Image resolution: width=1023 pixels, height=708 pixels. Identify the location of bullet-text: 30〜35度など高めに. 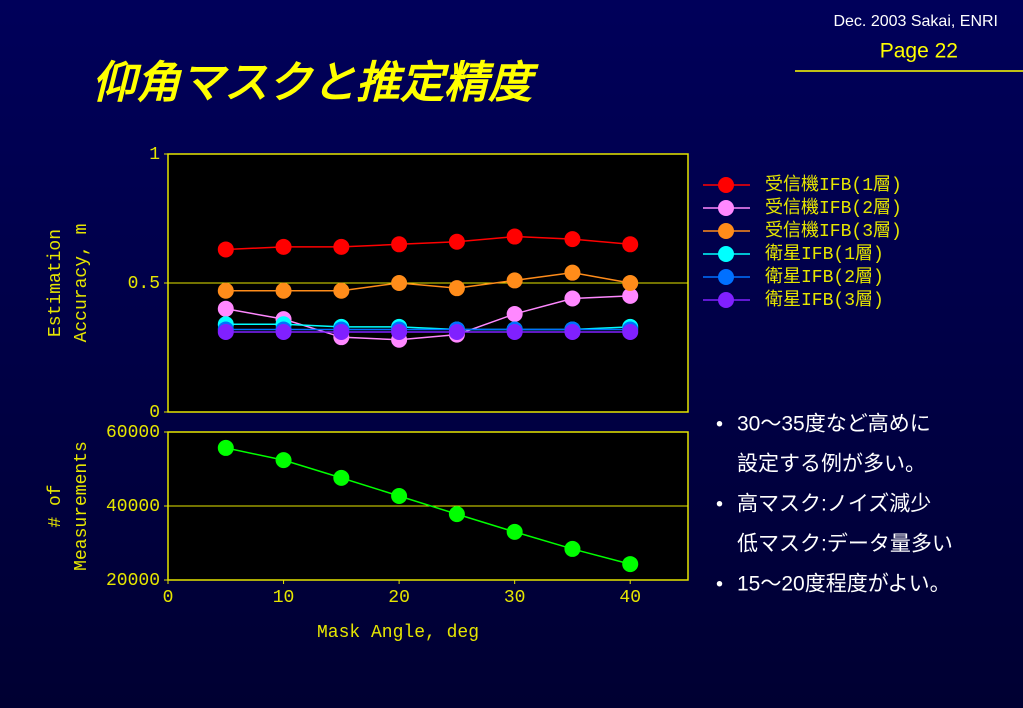
(834, 424).